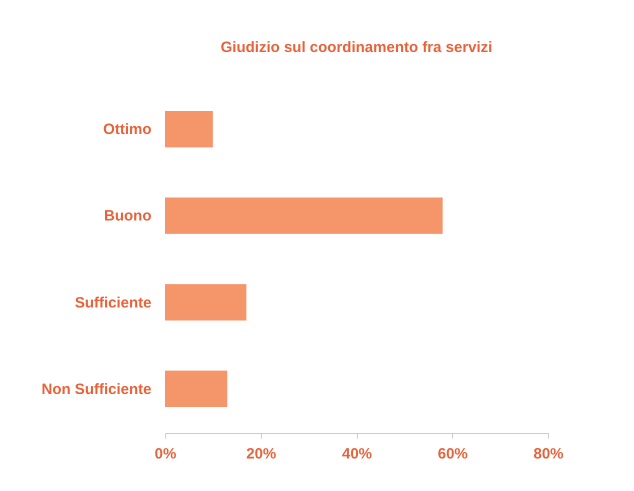 The height and width of the screenshot is (491, 634). I want to click on x-tick-label: 0%, so click(165, 454).